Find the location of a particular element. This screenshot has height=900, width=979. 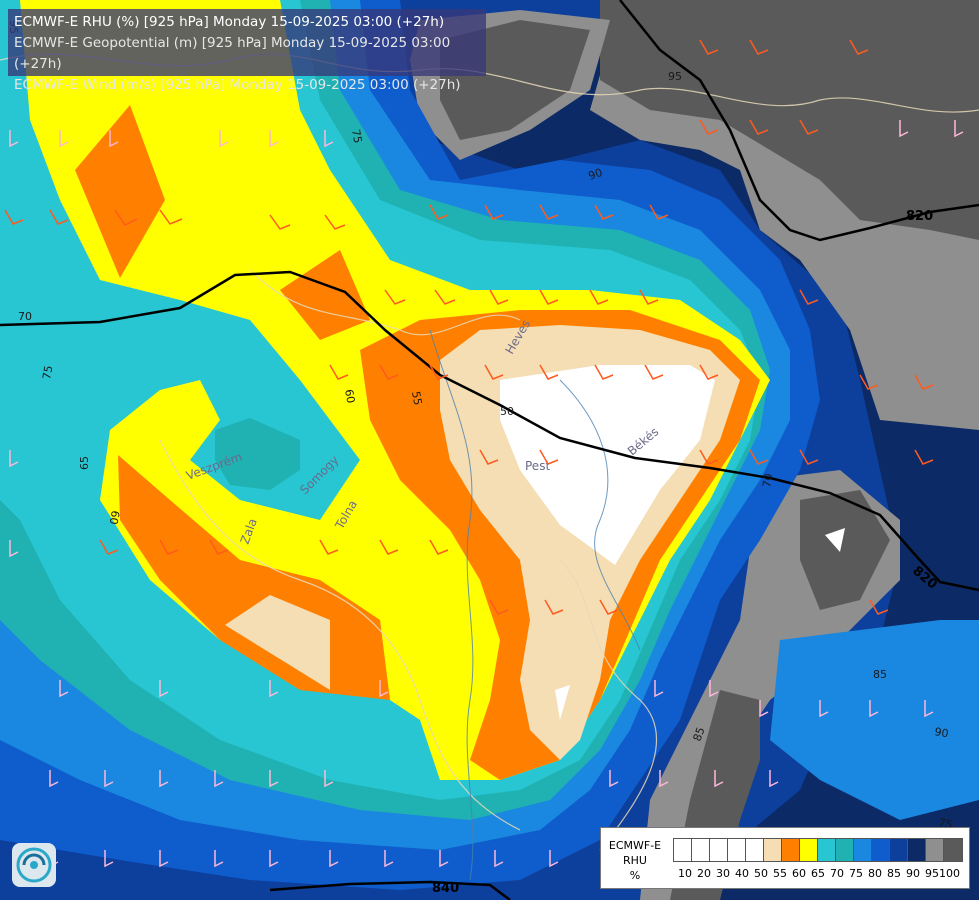

legend-tick-label: 90 is located at coordinates (913, 873).